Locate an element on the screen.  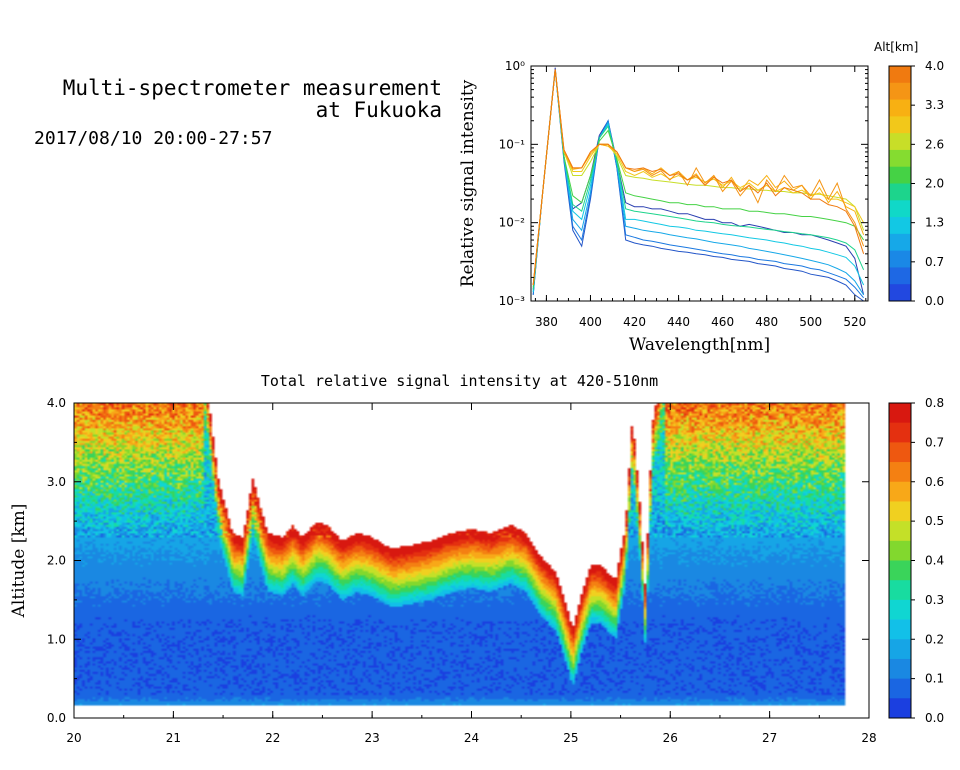
heatmap-y-tick-label: 2.0 is located at coordinates (56, 561).